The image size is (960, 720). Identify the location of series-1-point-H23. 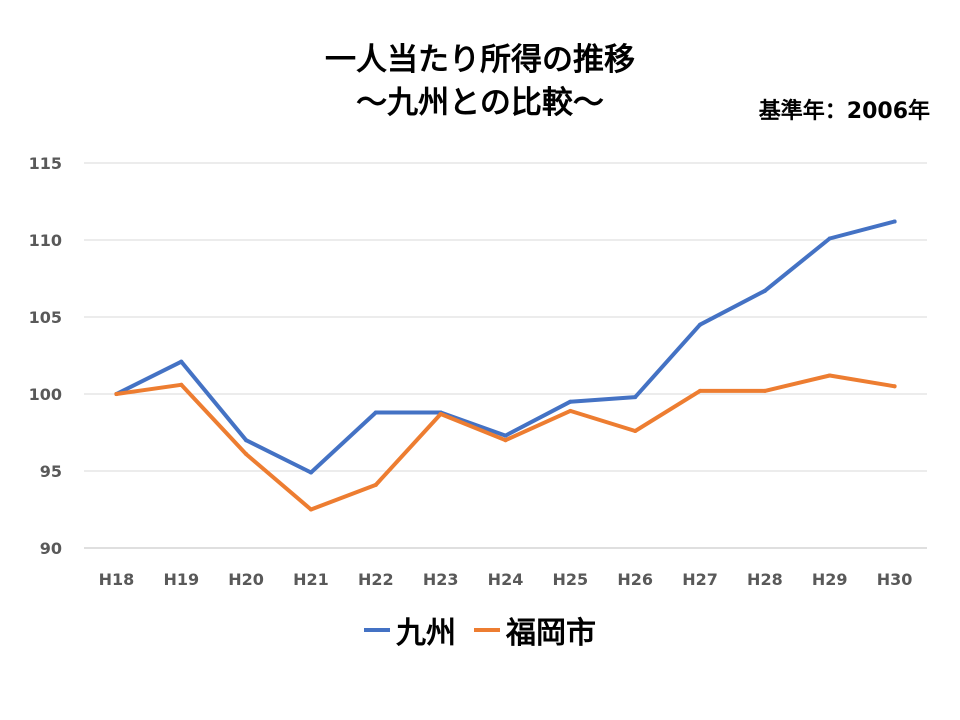
(440, 414).